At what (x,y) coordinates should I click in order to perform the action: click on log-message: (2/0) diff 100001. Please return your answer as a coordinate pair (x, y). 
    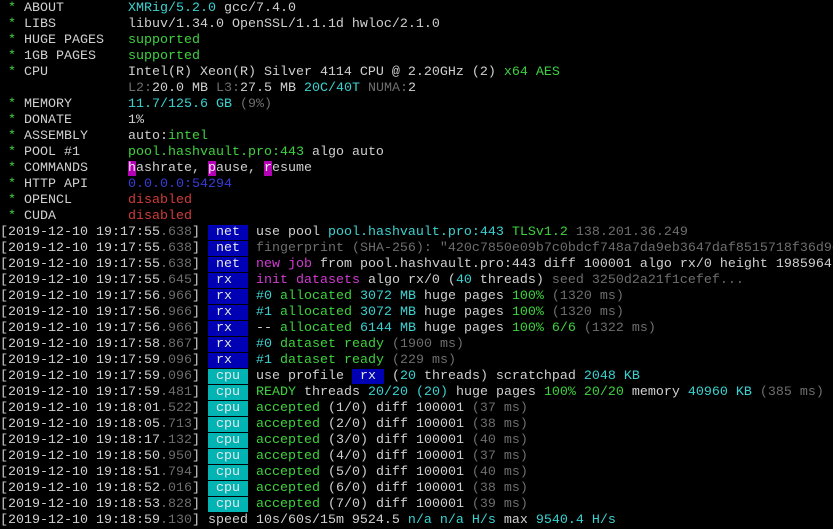
    Looking at the image, I should click on (391, 424).